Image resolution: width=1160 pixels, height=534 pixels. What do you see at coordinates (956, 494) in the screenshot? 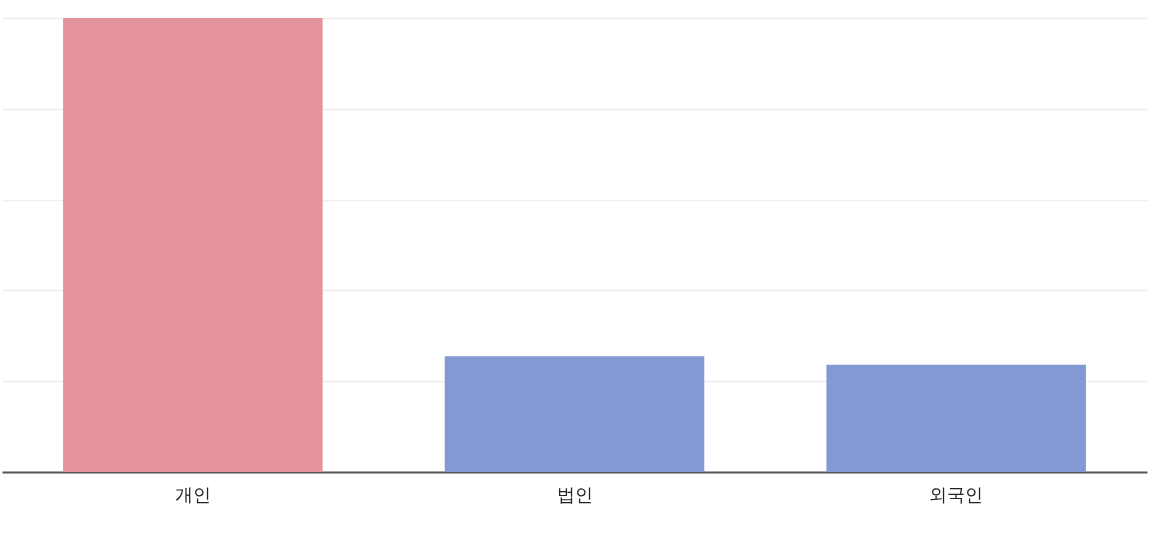
I see `x-tick-label: 외국인` at bounding box center [956, 494].